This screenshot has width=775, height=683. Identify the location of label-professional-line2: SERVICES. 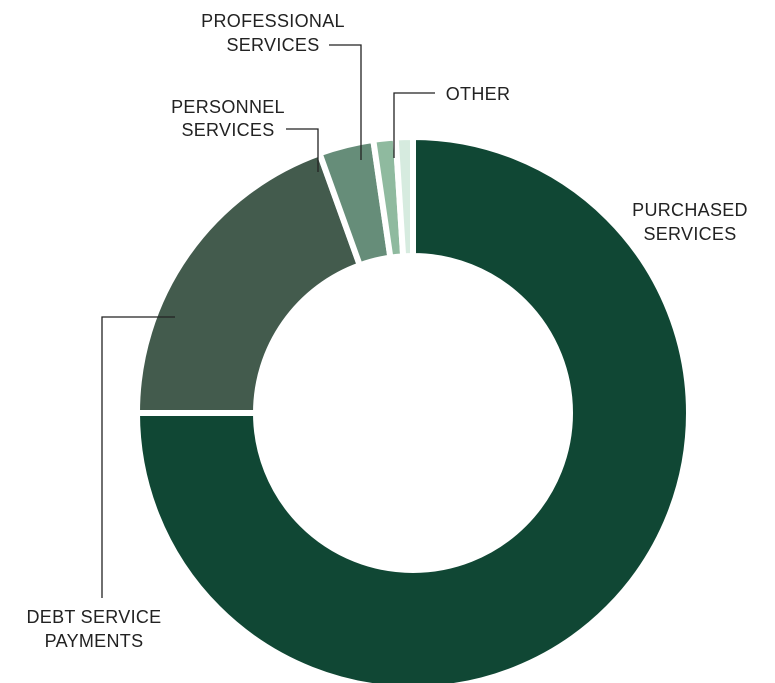
(272, 45).